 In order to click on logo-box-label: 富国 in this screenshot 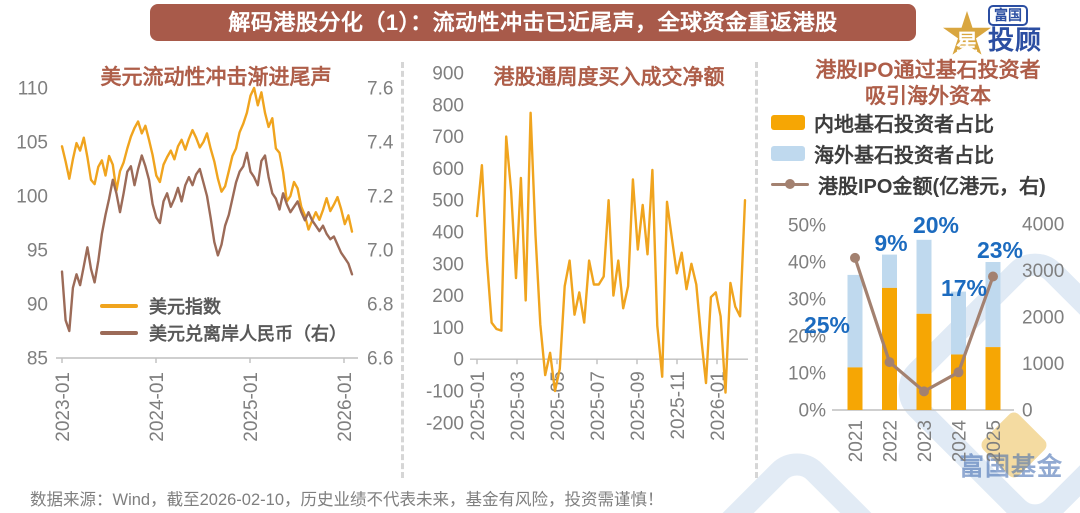, I will do `click(1008, 15)`.